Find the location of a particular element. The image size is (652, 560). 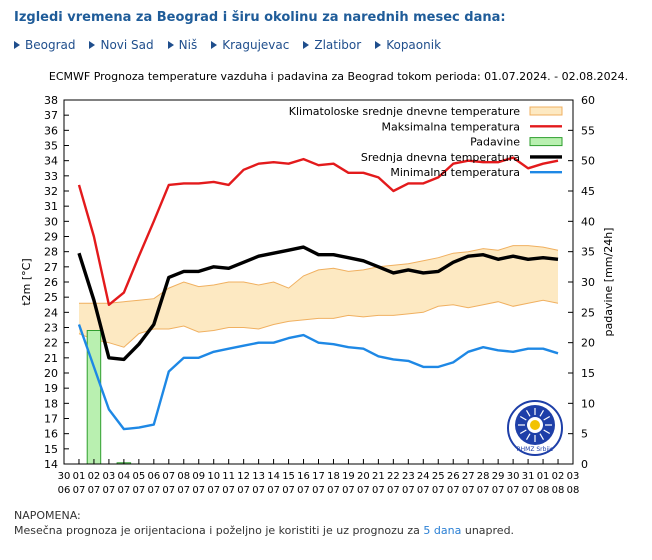

y-tick-label: 37 is located at coordinates (51, 115).